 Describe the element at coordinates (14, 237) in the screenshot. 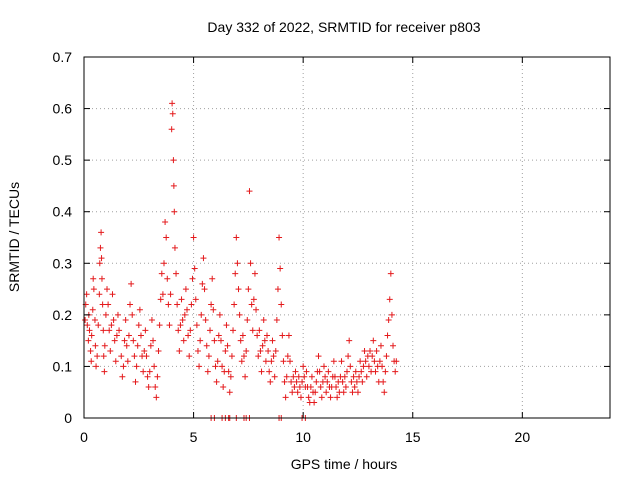

I see `y-axis-label: SRMTID / TECUs` at that location.